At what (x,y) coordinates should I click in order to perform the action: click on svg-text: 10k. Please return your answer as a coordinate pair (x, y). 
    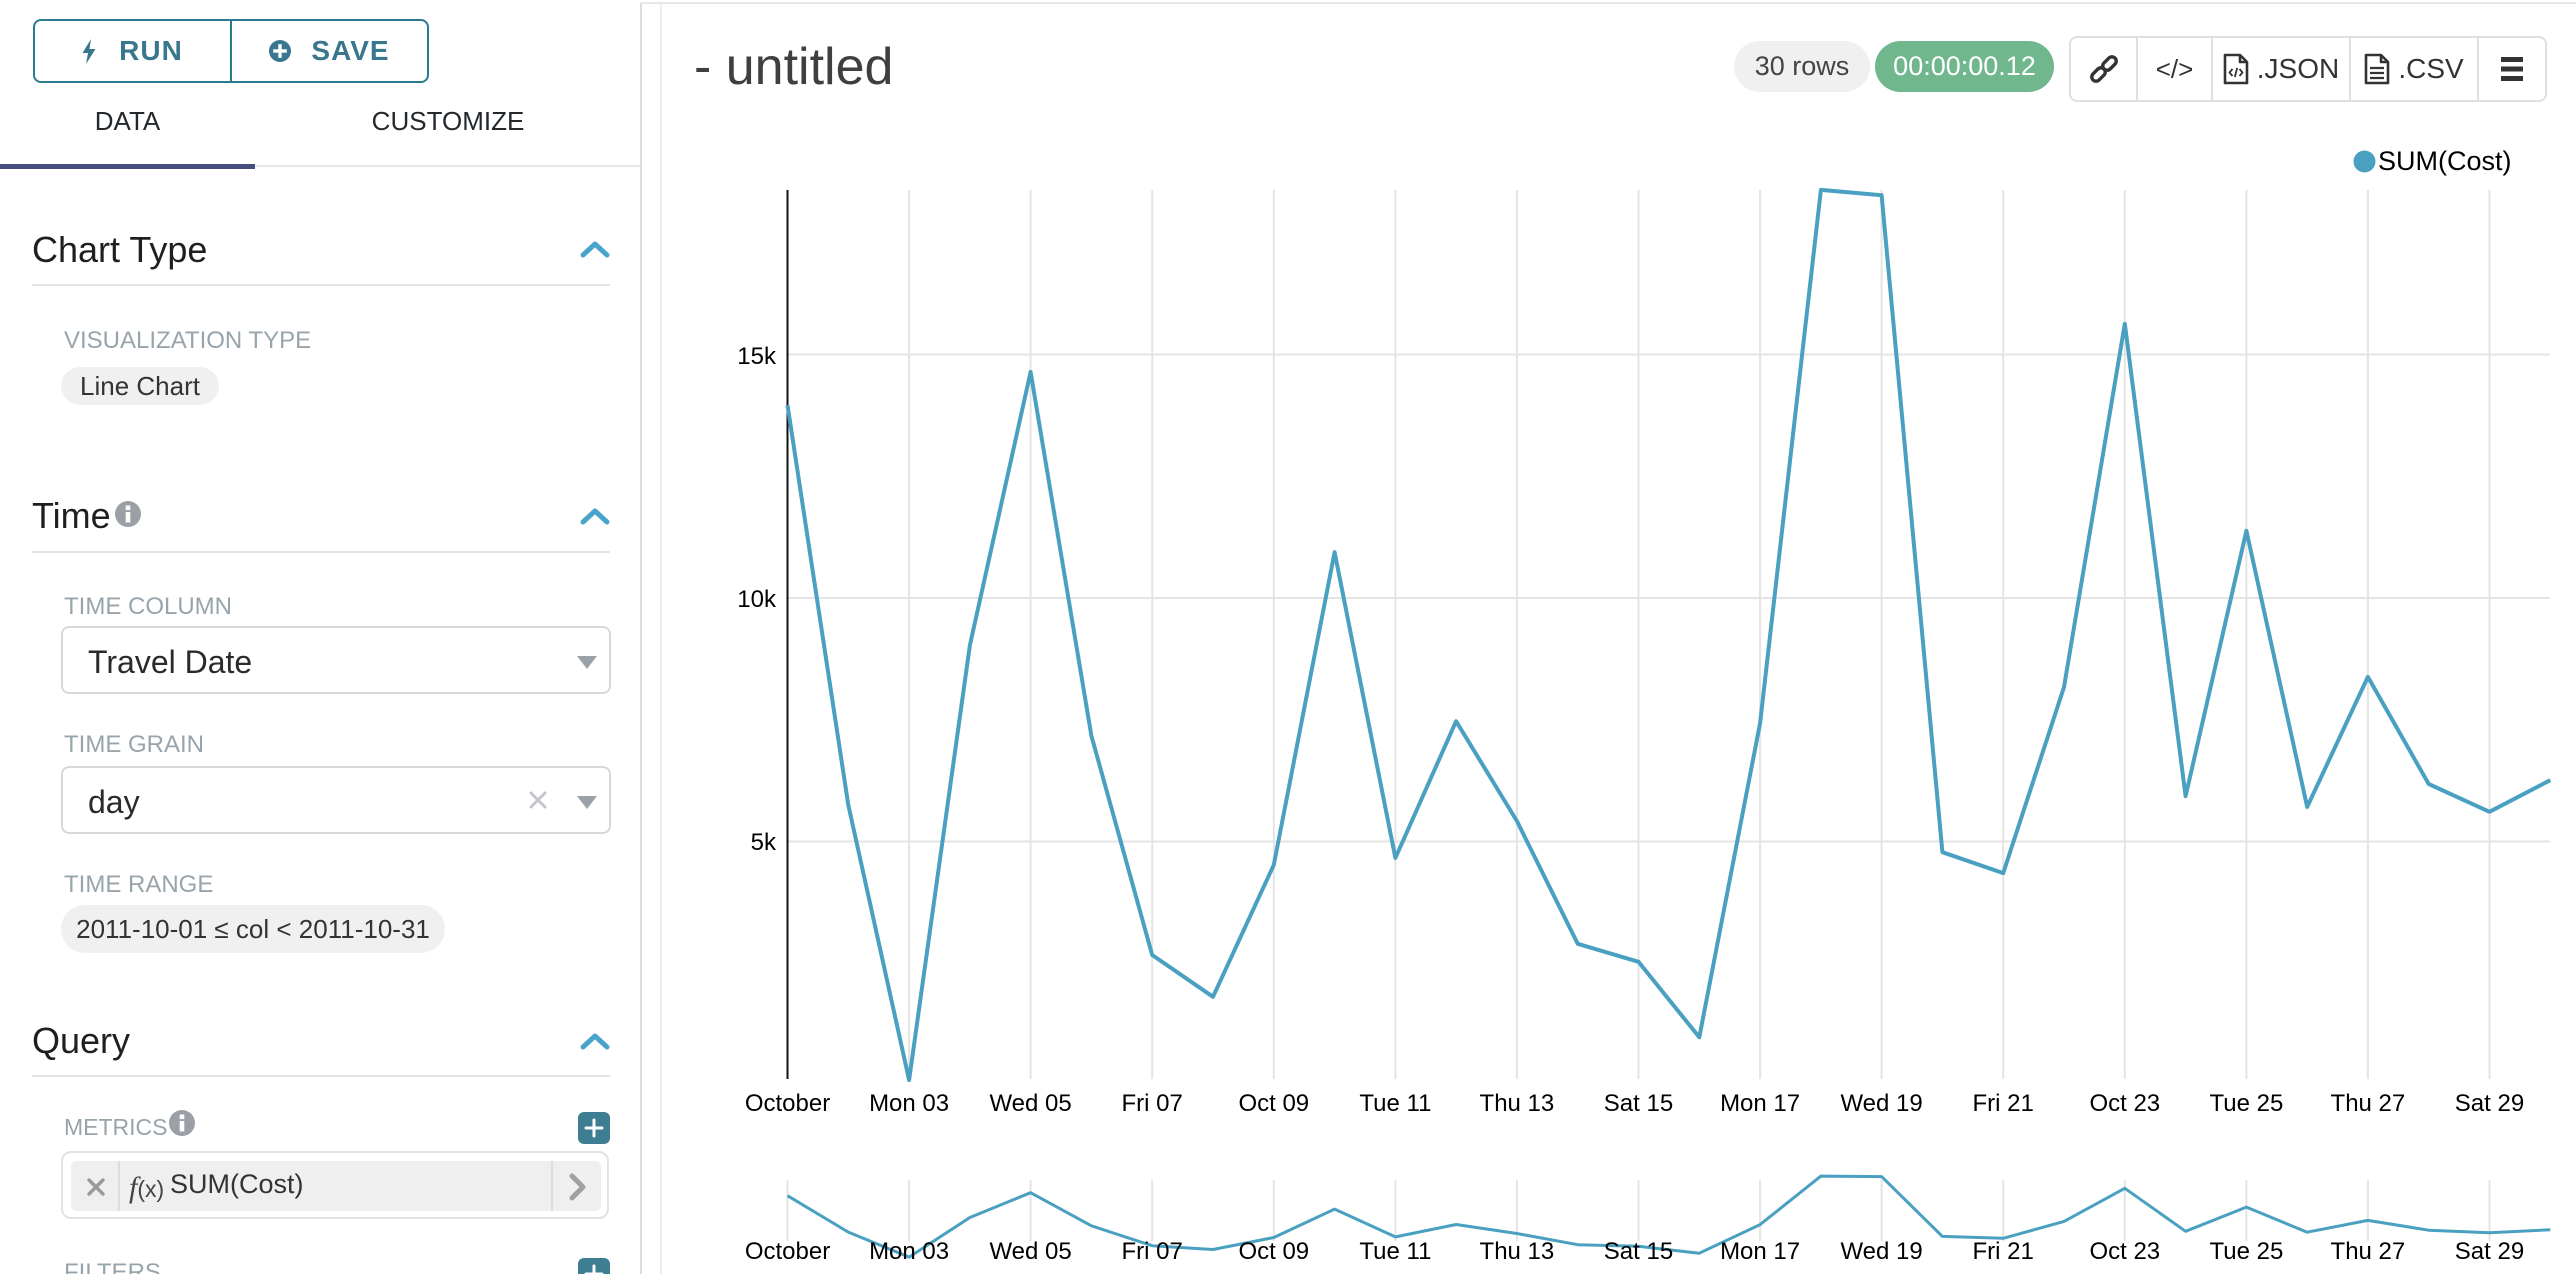
    Looking at the image, I should click on (757, 599).